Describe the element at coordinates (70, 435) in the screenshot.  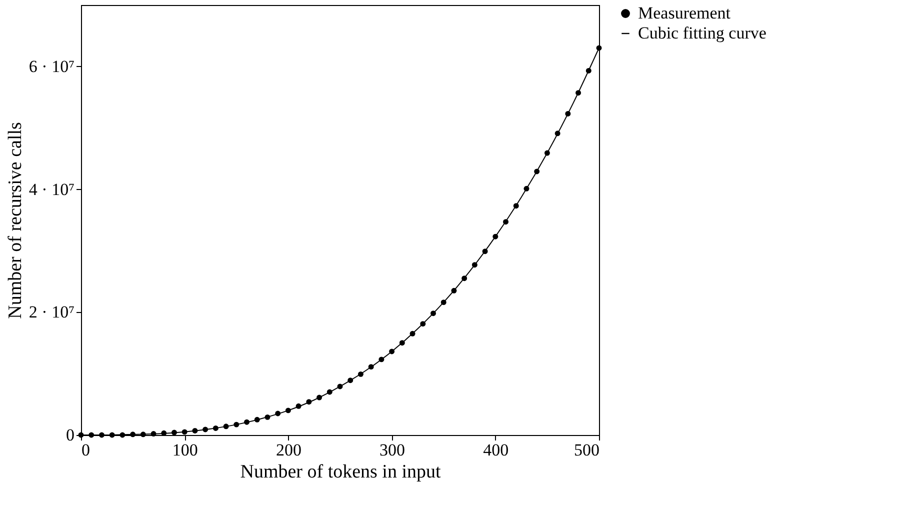
I see `y-tick-label: 0` at that location.